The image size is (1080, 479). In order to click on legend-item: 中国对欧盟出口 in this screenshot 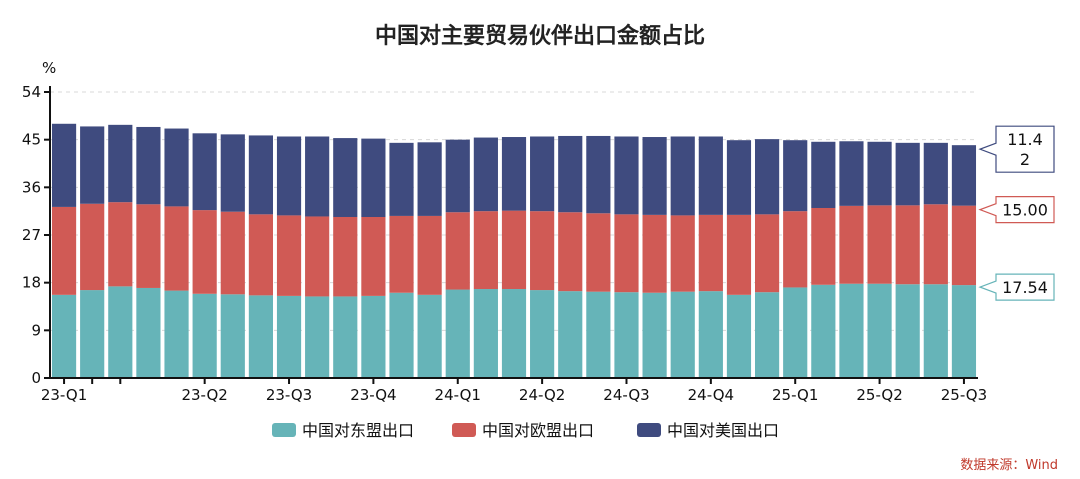, I will do `click(523, 430)`.